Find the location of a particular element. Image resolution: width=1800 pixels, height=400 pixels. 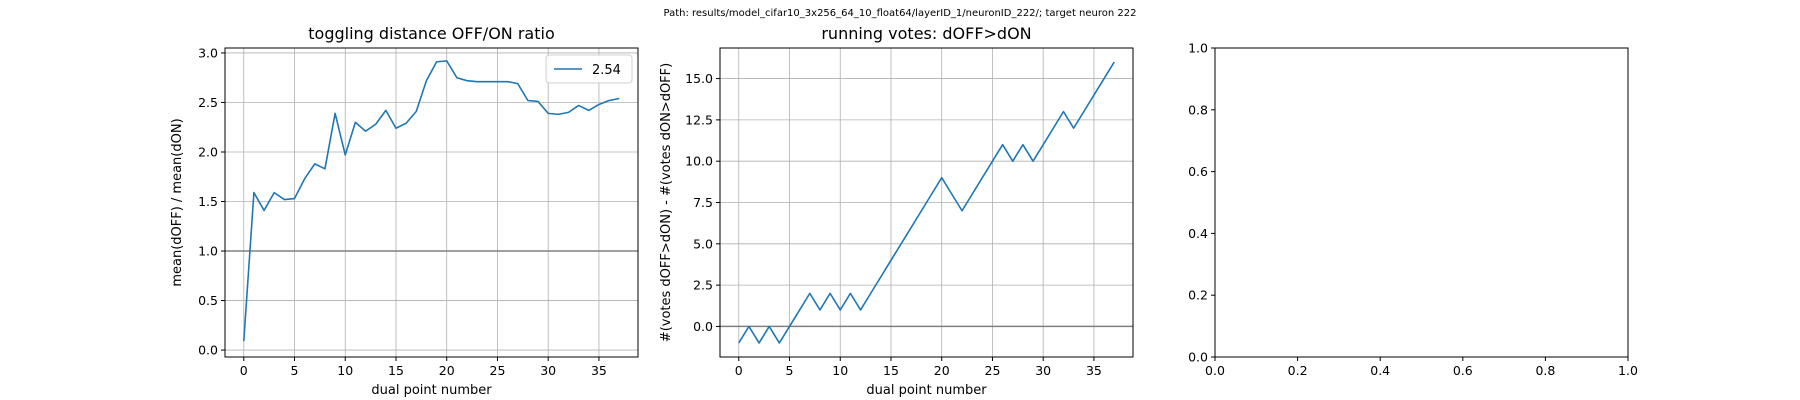

x-tick-label: 0.2 is located at coordinates (1298, 370).